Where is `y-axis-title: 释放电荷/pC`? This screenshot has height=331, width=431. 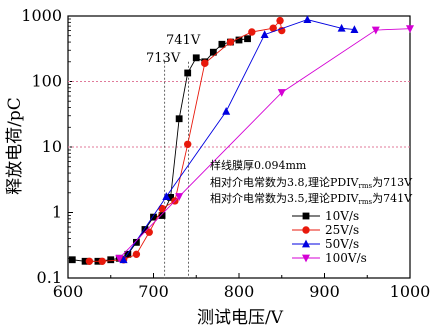
y-axis-title: 释放电荷/pC is located at coordinates (15, 146).